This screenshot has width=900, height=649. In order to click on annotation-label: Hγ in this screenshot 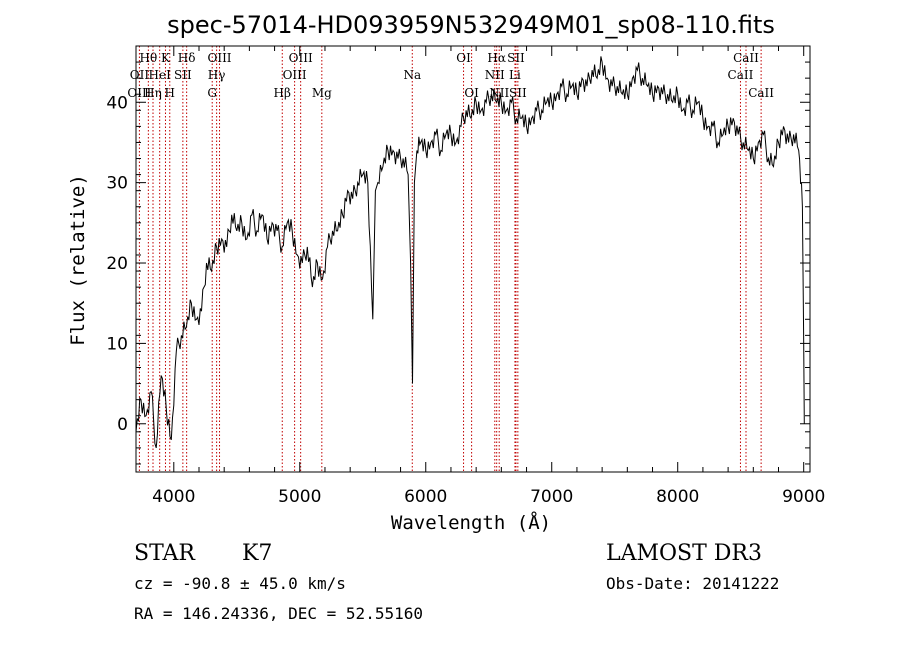, I will do `click(217, 75)`.